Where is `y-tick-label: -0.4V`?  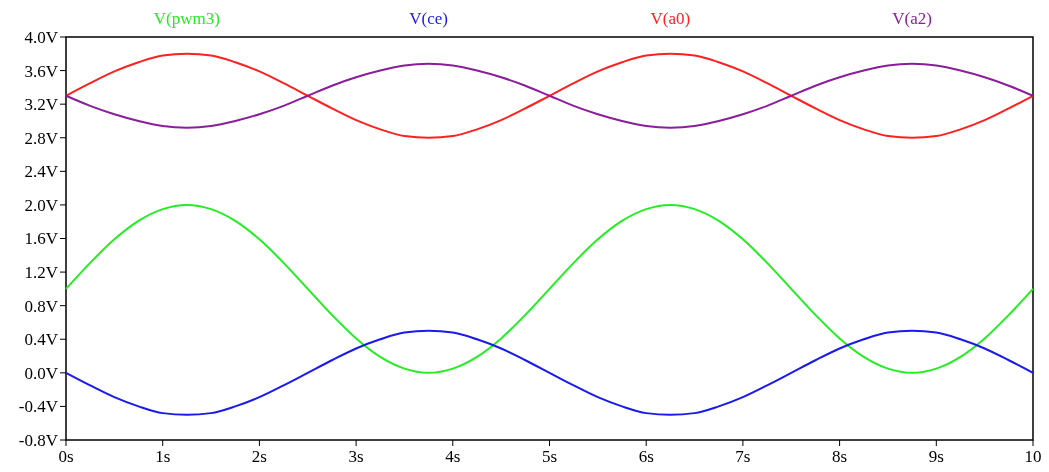 y-tick-label: -0.4V is located at coordinates (38, 407).